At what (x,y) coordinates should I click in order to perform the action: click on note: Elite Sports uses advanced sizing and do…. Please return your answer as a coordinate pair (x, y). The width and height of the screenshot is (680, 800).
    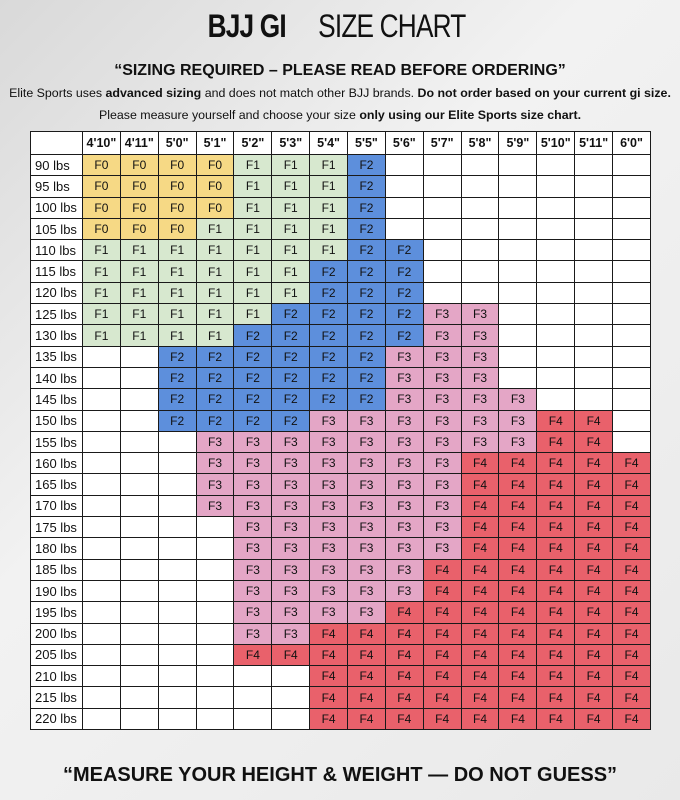
    Looking at the image, I should click on (340, 93).